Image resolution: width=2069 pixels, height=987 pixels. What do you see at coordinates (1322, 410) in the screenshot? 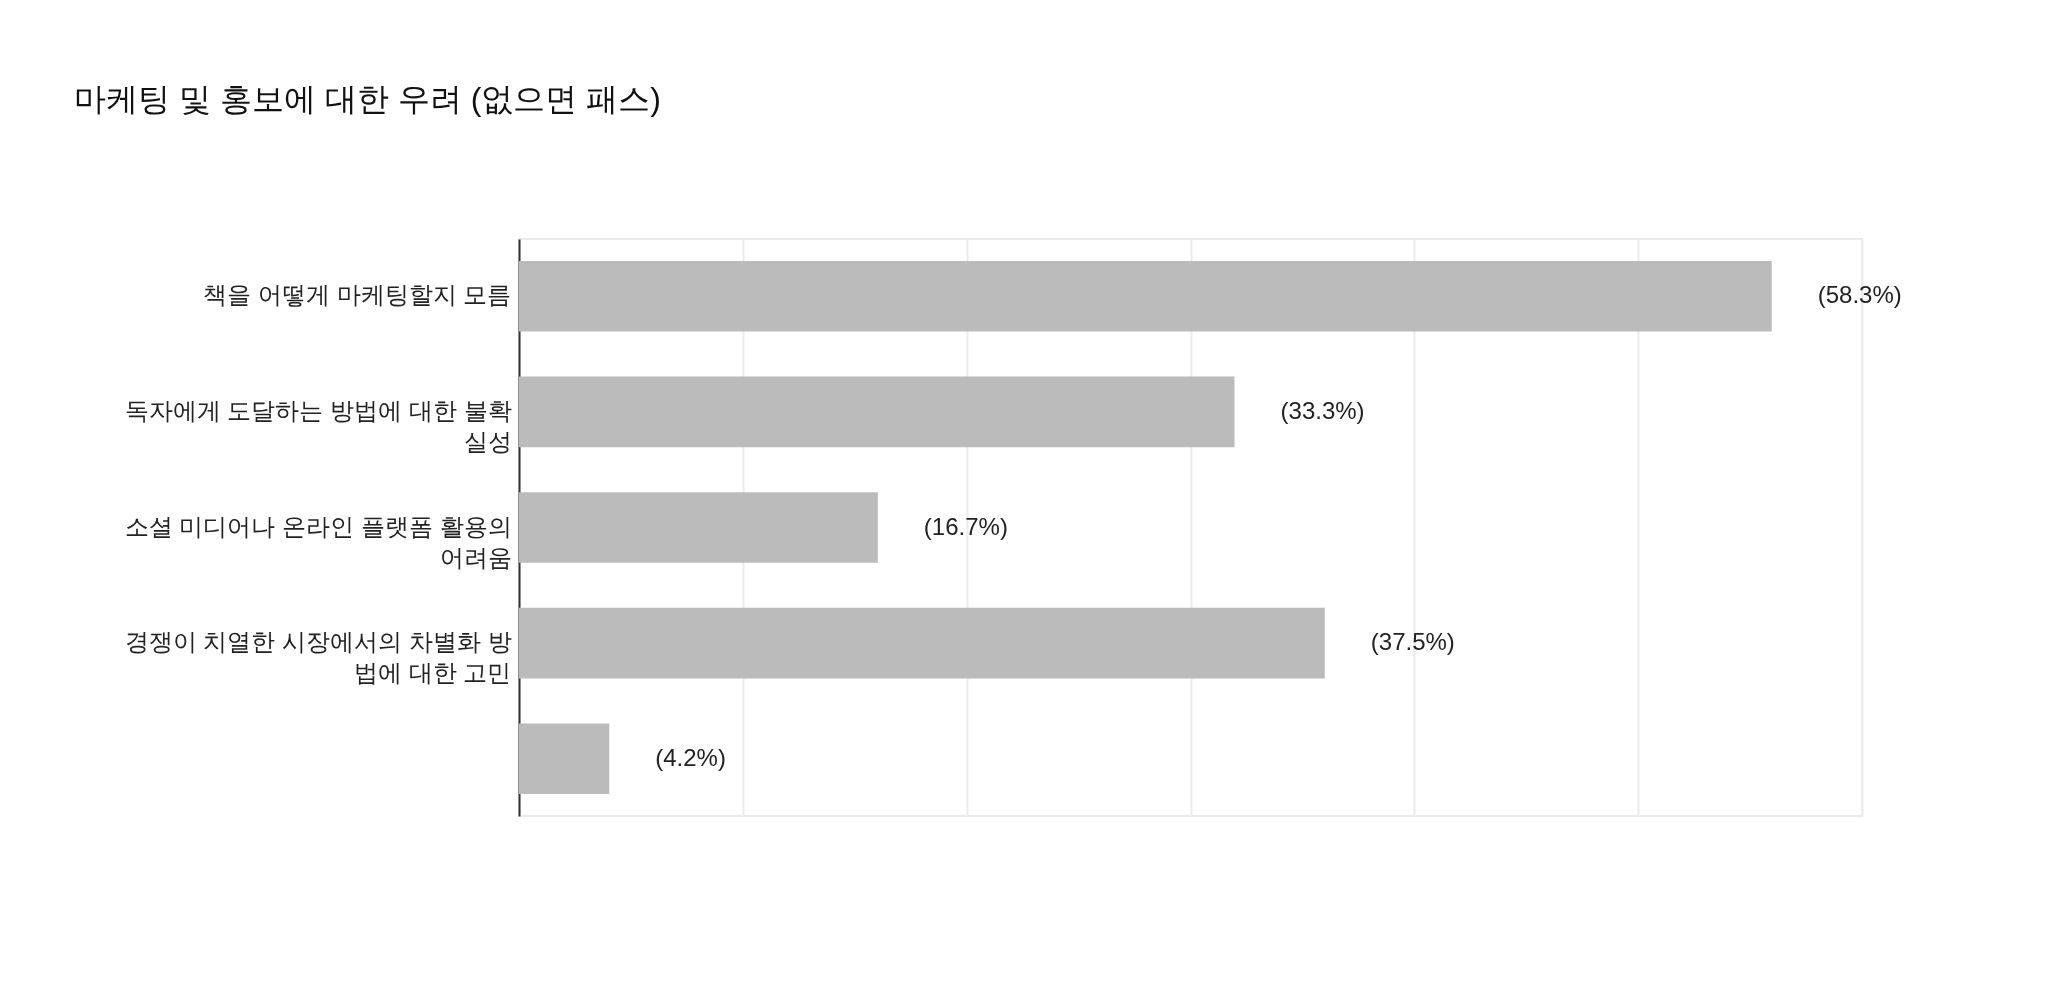
I see `data-label: (33.3%)` at bounding box center [1322, 410].